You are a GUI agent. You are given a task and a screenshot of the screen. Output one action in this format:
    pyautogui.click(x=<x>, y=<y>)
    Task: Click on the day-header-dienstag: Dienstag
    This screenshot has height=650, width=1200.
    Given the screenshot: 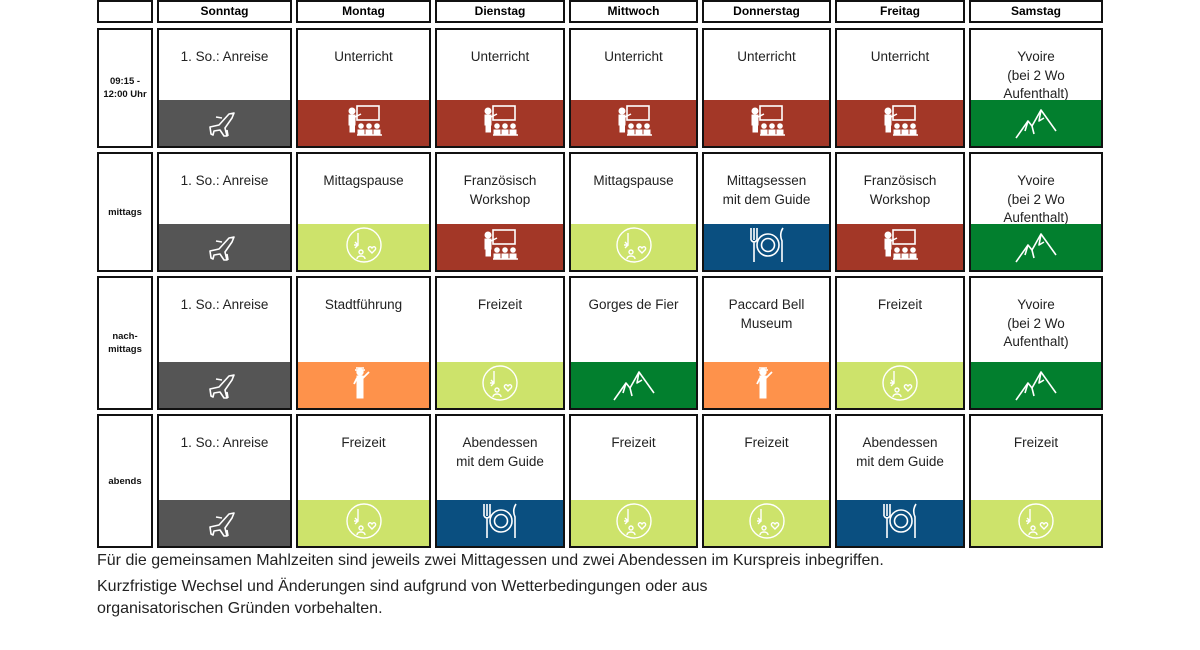 What is the action you would take?
    pyautogui.click(x=500, y=11)
    